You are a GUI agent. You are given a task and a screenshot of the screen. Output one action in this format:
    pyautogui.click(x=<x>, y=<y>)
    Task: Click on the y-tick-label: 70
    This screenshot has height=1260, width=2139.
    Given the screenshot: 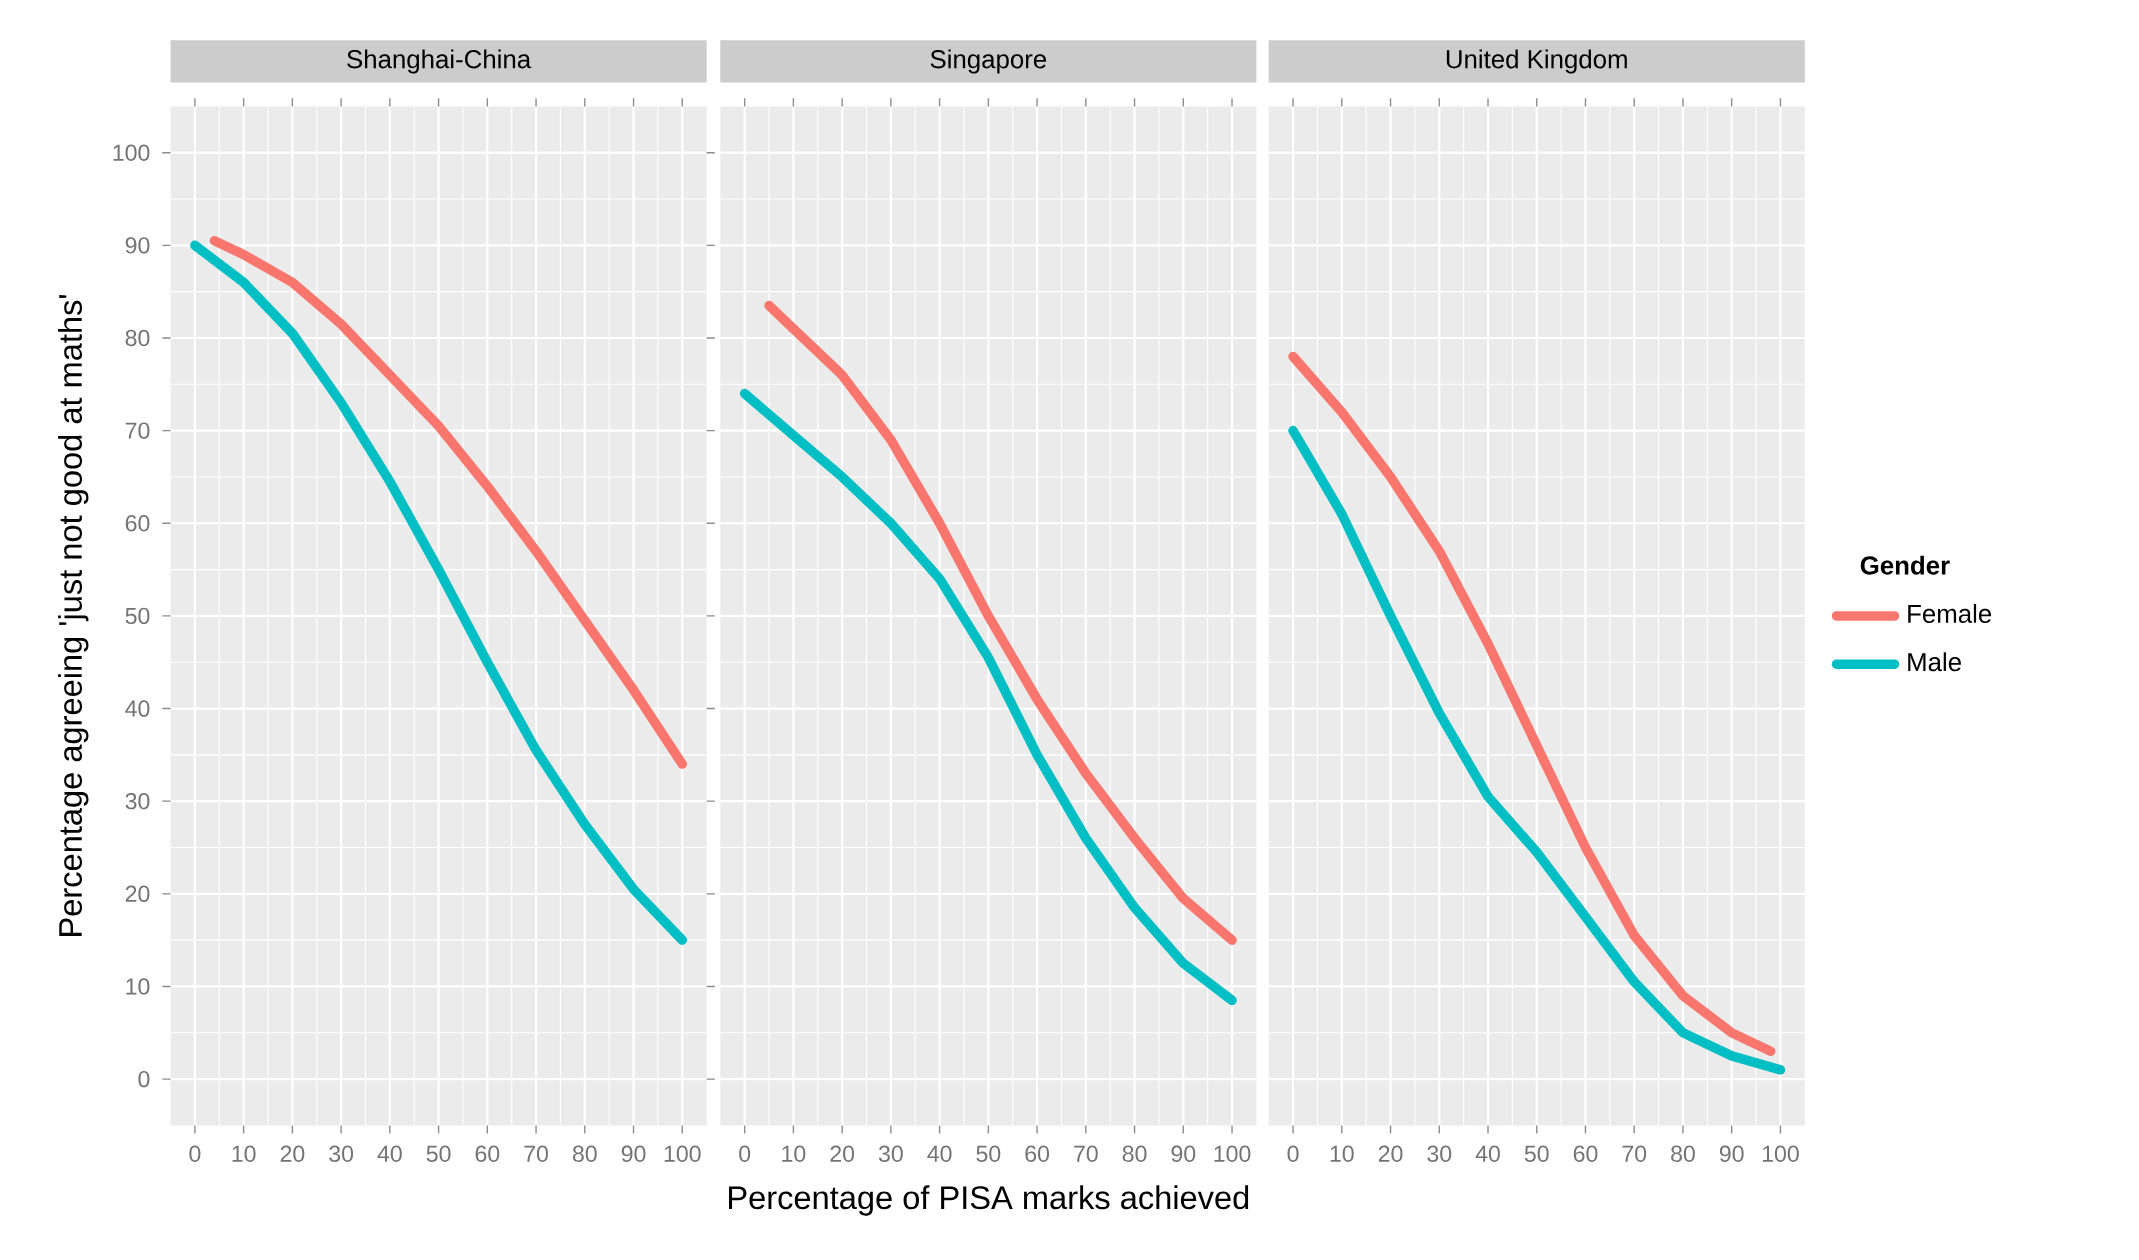 What is the action you would take?
    pyautogui.click(x=137, y=430)
    